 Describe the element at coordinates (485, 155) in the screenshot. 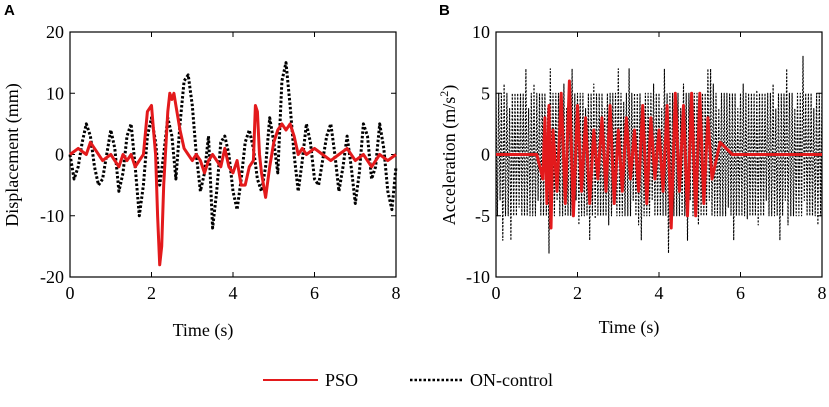

I see `panel-b-ytick-label-2: 0` at that location.